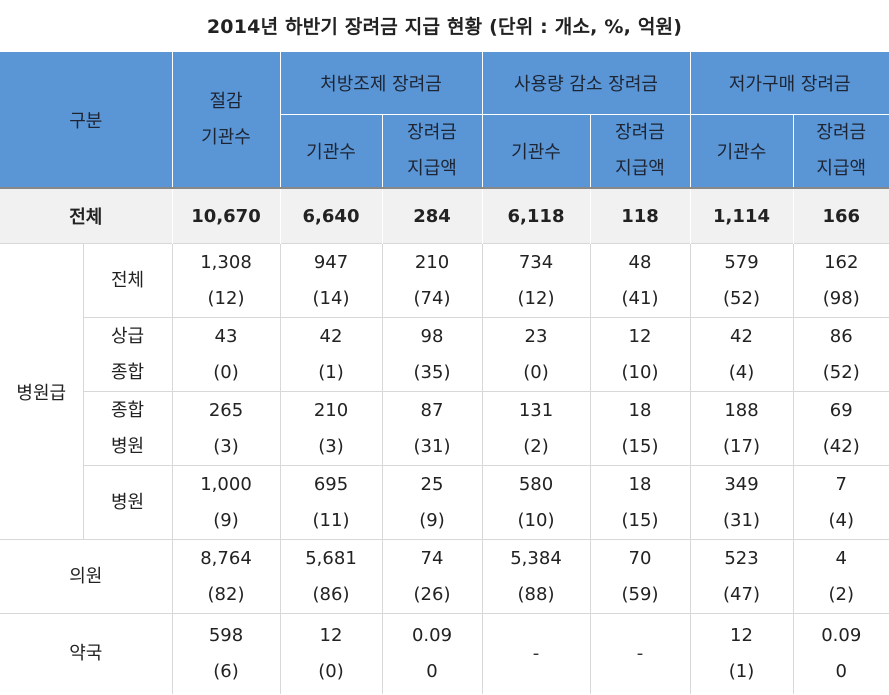 This screenshot has height=695, width=889. Describe the element at coordinates (444, 26) in the screenshot. I see `table-title: 2014년 하반기 장려금 지급 현황 (단위 : 개소, %, 억원)` at that location.